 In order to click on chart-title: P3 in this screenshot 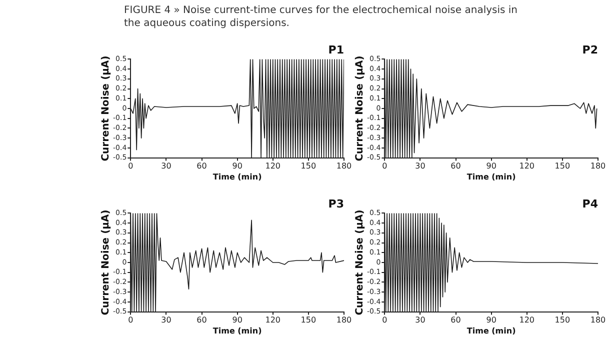, I will do `click(336, 203)`.